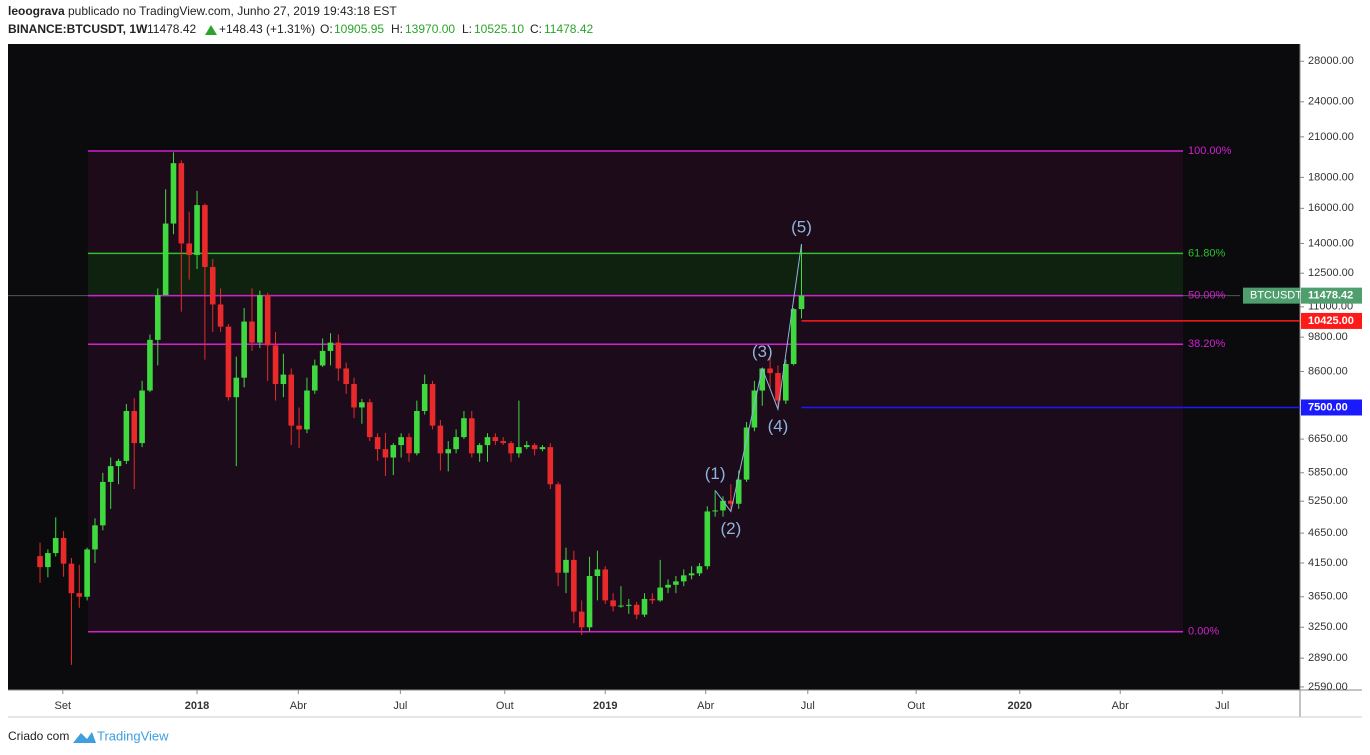 The width and height of the screenshot is (1370, 755). I want to click on wave-label: (3), so click(762, 351).